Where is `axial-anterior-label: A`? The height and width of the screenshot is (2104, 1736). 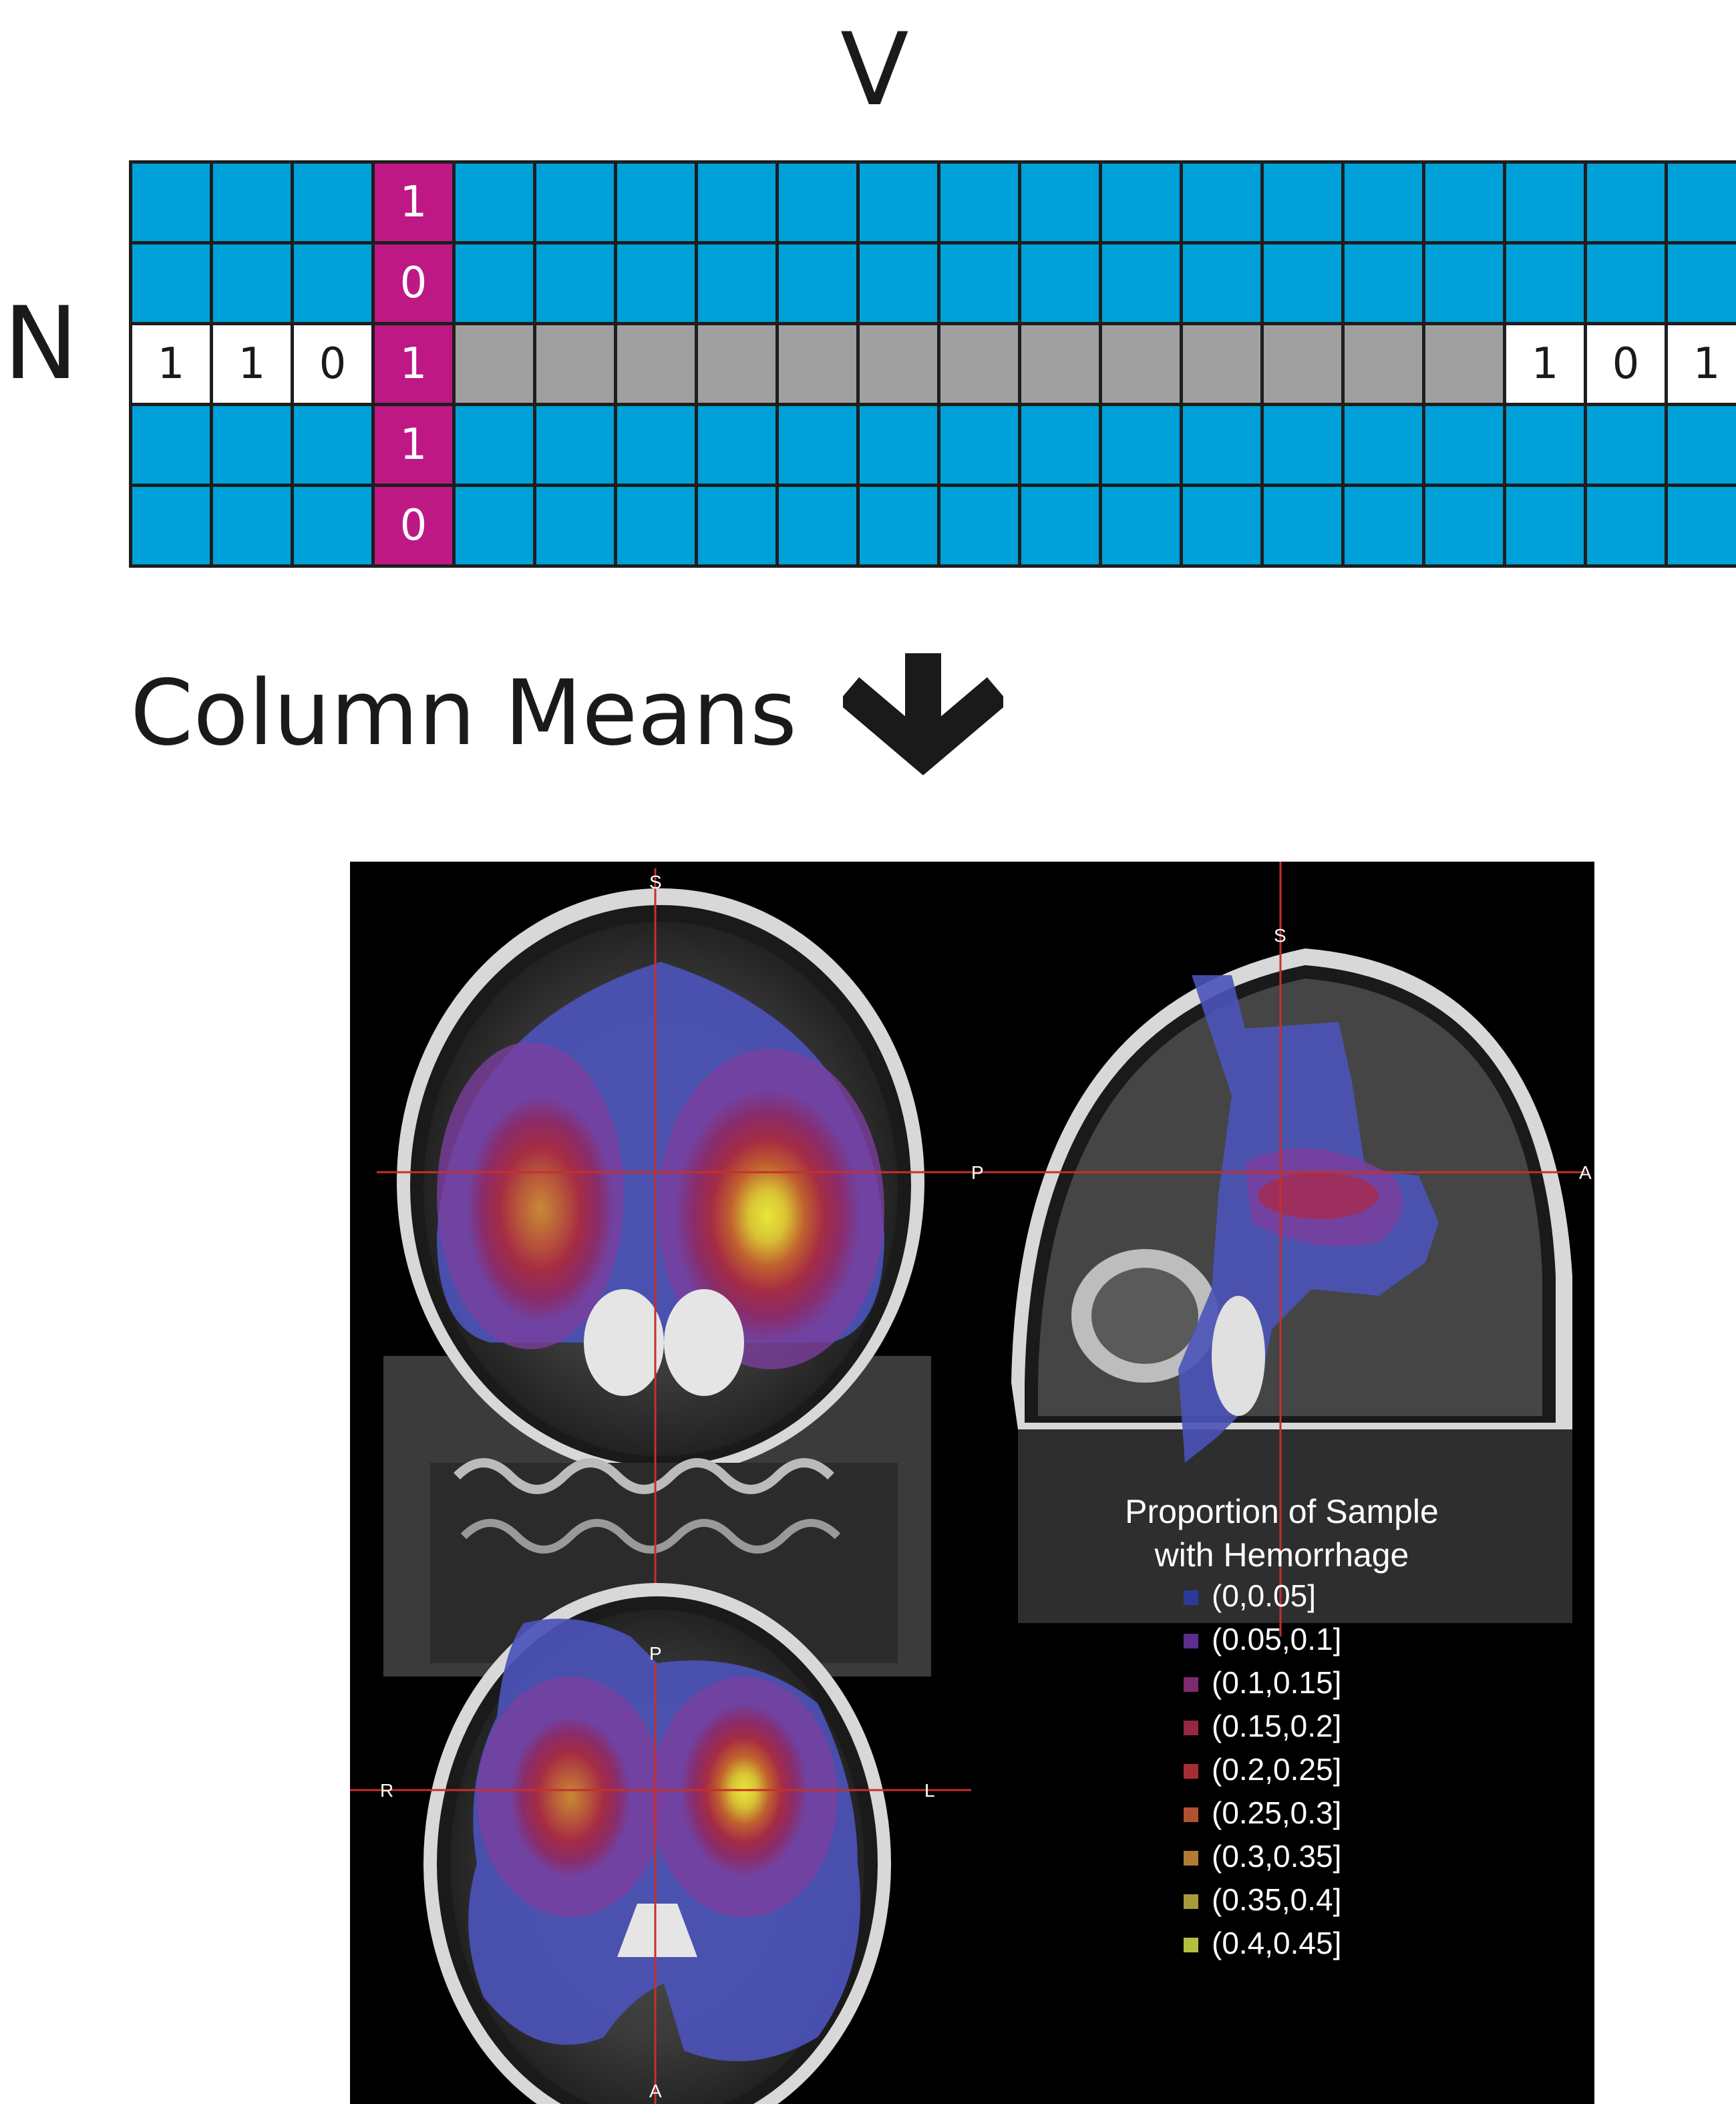 axial-anterior-label: A is located at coordinates (655, 2091).